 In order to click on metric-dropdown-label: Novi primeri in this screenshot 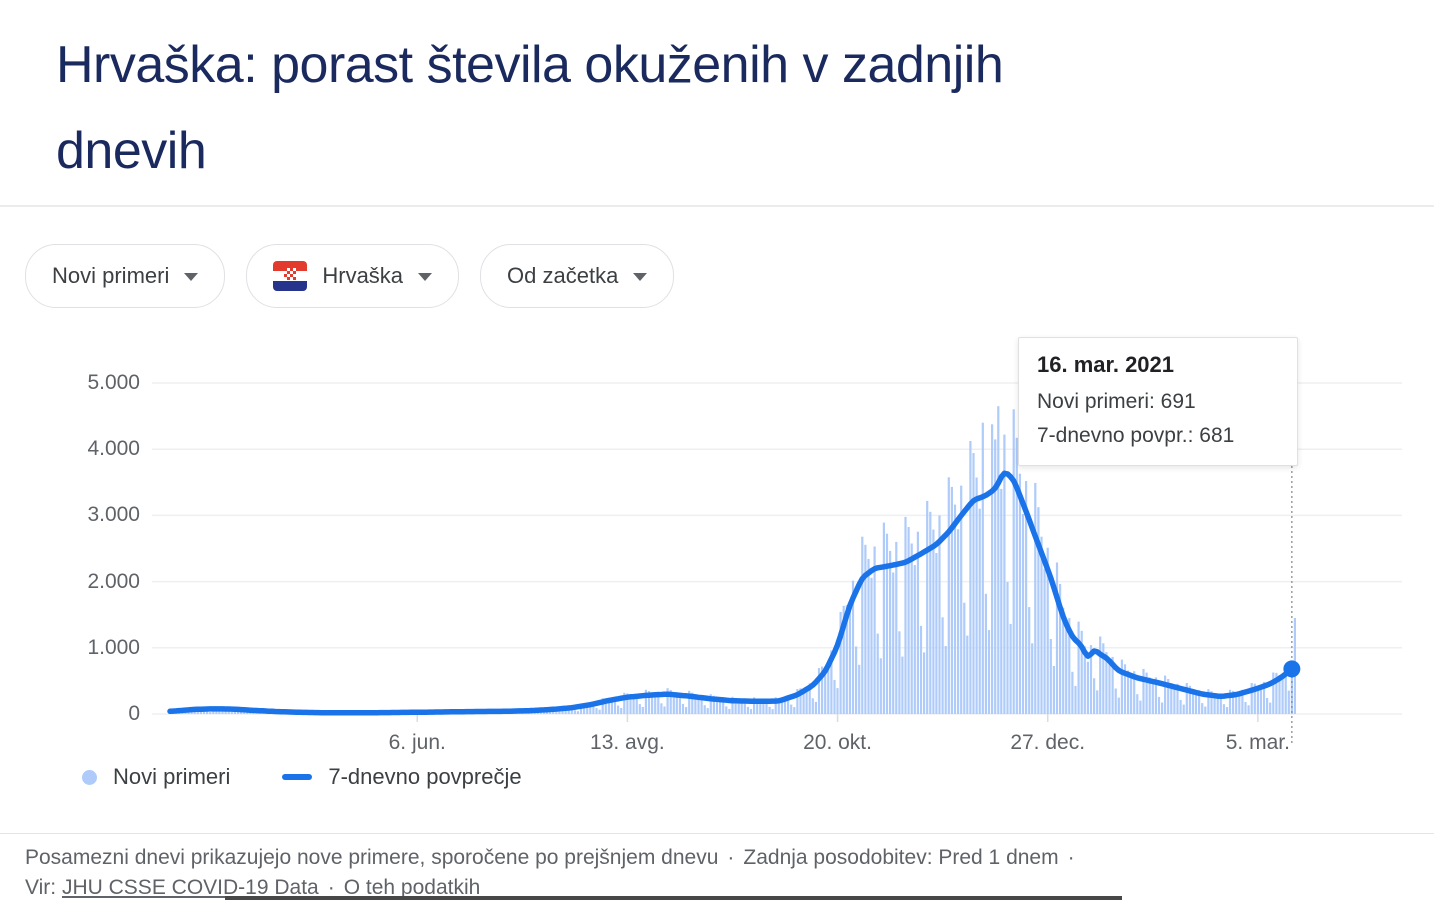, I will do `click(111, 275)`.